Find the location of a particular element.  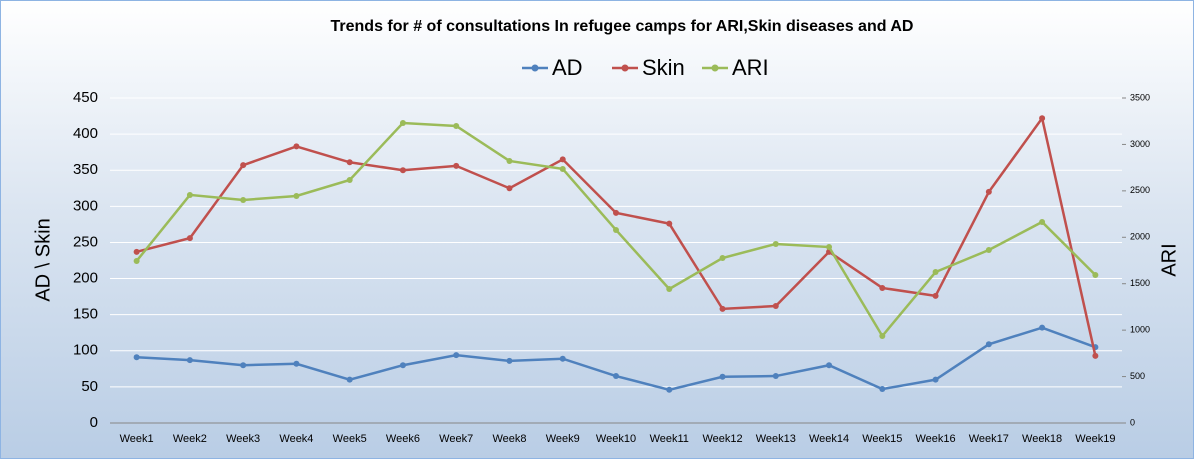

x-tick-label: Week12 is located at coordinates (722, 439).